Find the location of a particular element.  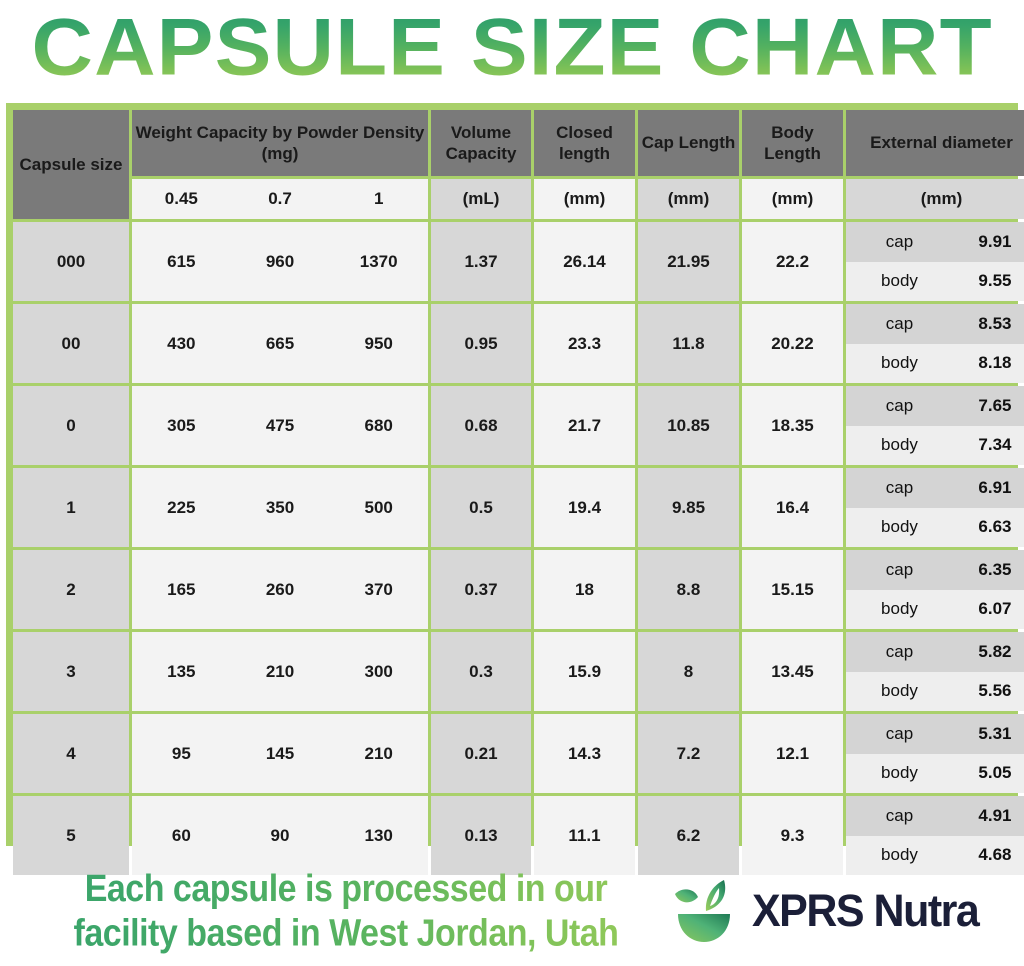

cell-weight-045: 305 is located at coordinates (181, 425).